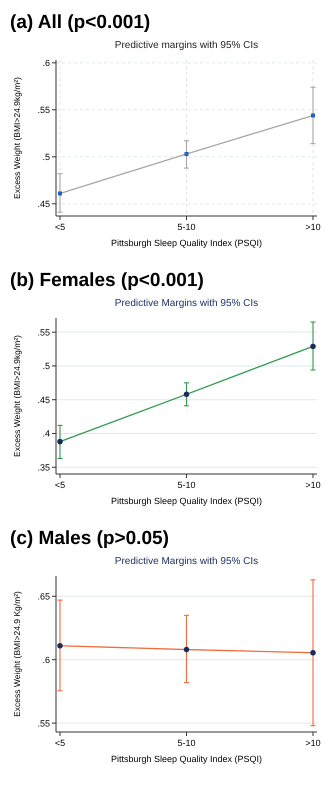 This screenshot has width=335, height=800. I want to click on y-tick-label: .4, so click(46, 433).